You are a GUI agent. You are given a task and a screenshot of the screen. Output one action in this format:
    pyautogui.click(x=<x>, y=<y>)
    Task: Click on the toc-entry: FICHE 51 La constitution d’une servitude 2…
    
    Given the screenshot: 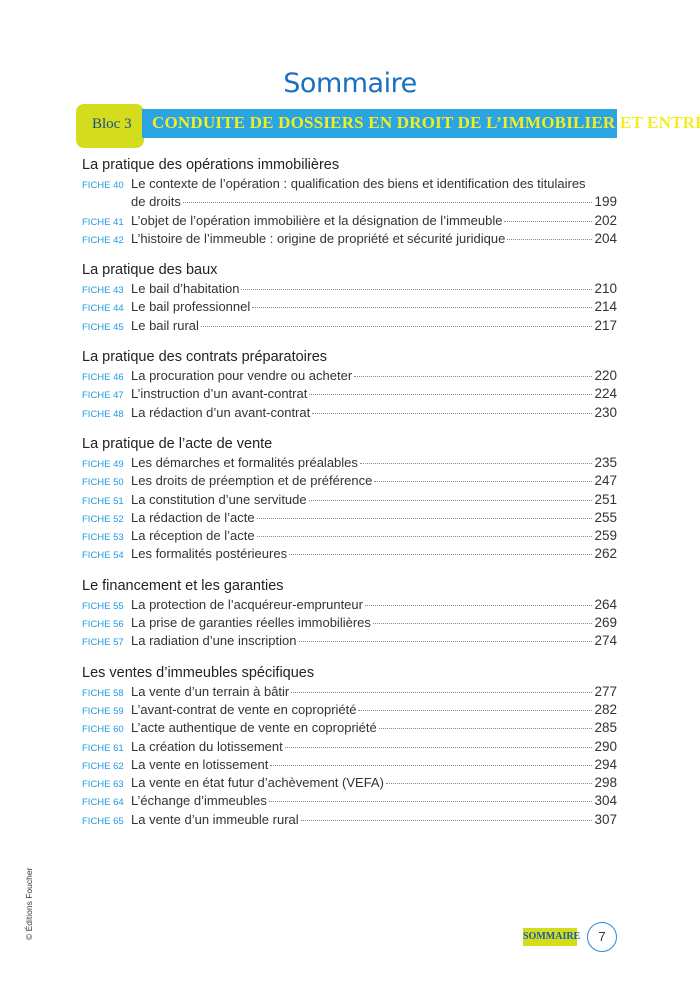 What is the action you would take?
    pyautogui.click(x=349, y=500)
    